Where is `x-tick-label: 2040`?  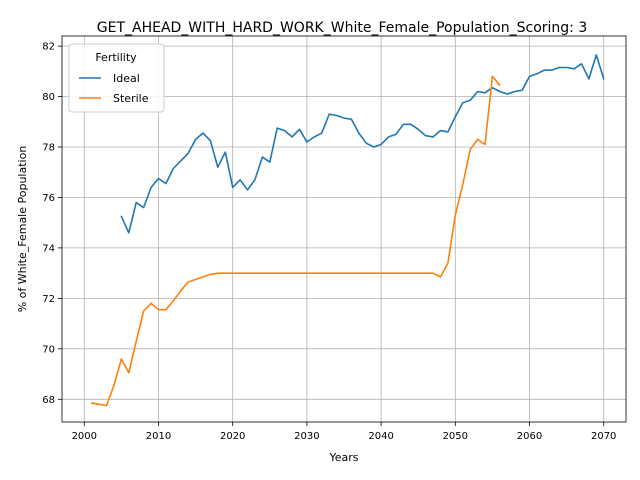
x-tick-label: 2040 is located at coordinates (380, 436).